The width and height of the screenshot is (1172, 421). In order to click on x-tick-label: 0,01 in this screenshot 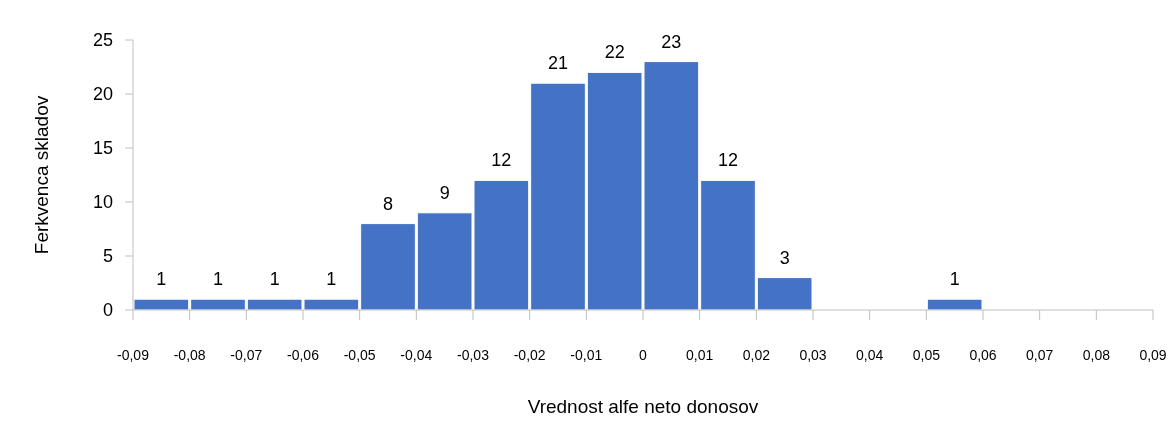, I will do `click(700, 355)`.